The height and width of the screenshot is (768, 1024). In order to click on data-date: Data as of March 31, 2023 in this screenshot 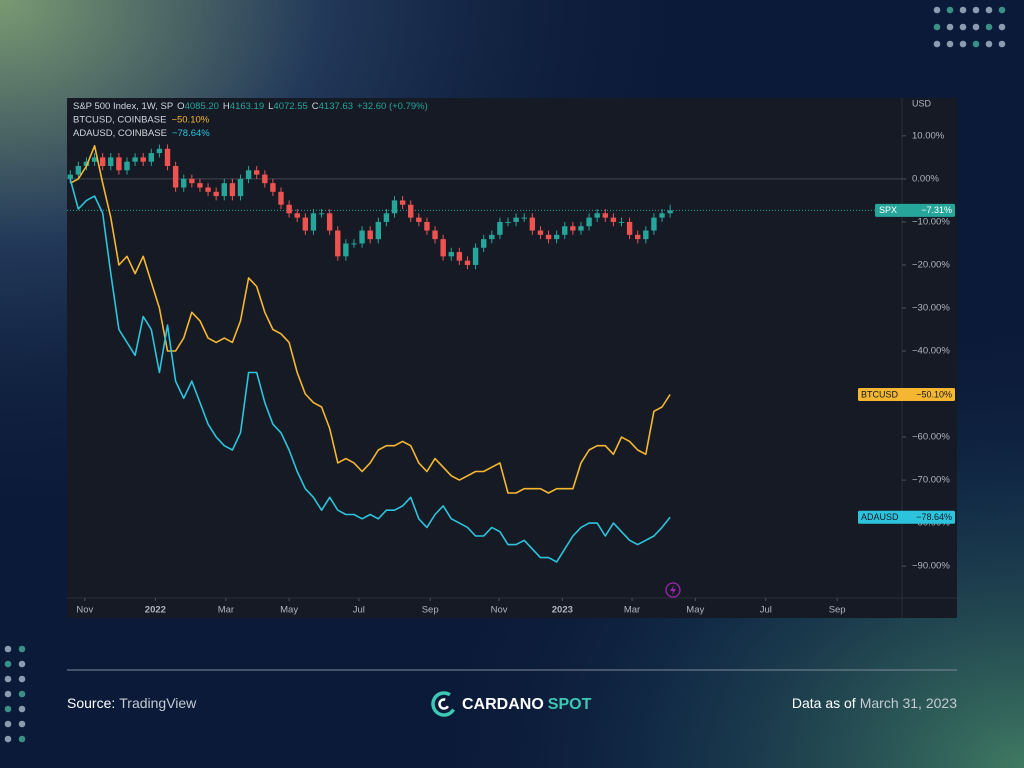, I will do `click(874, 703)`.